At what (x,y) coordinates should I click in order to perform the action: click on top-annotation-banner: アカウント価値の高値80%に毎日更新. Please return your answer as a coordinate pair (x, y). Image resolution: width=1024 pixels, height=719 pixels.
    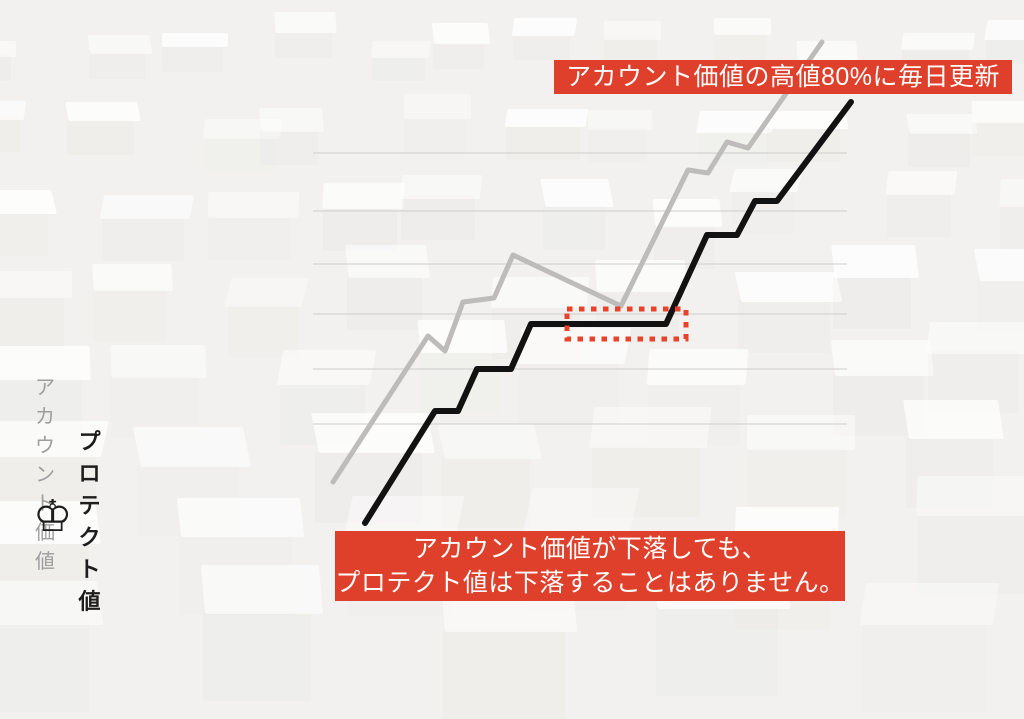
    Looking at the image, I should click on (783, 77).